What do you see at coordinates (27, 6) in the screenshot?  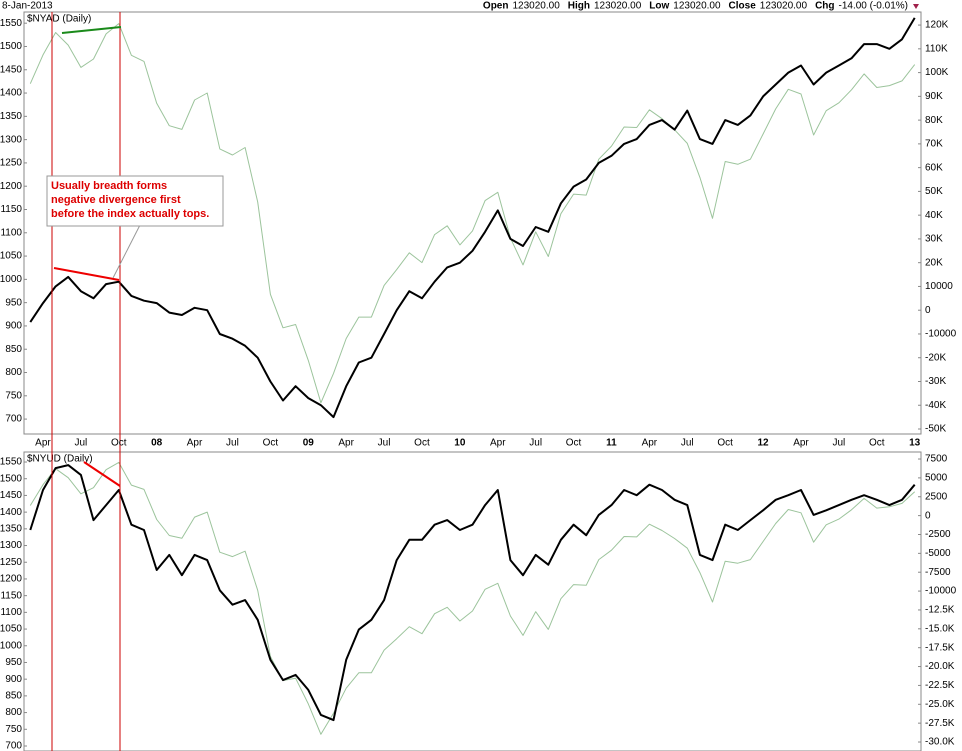 I see `header-date: 8-Jan-2013` at bounding box center [27, 6].